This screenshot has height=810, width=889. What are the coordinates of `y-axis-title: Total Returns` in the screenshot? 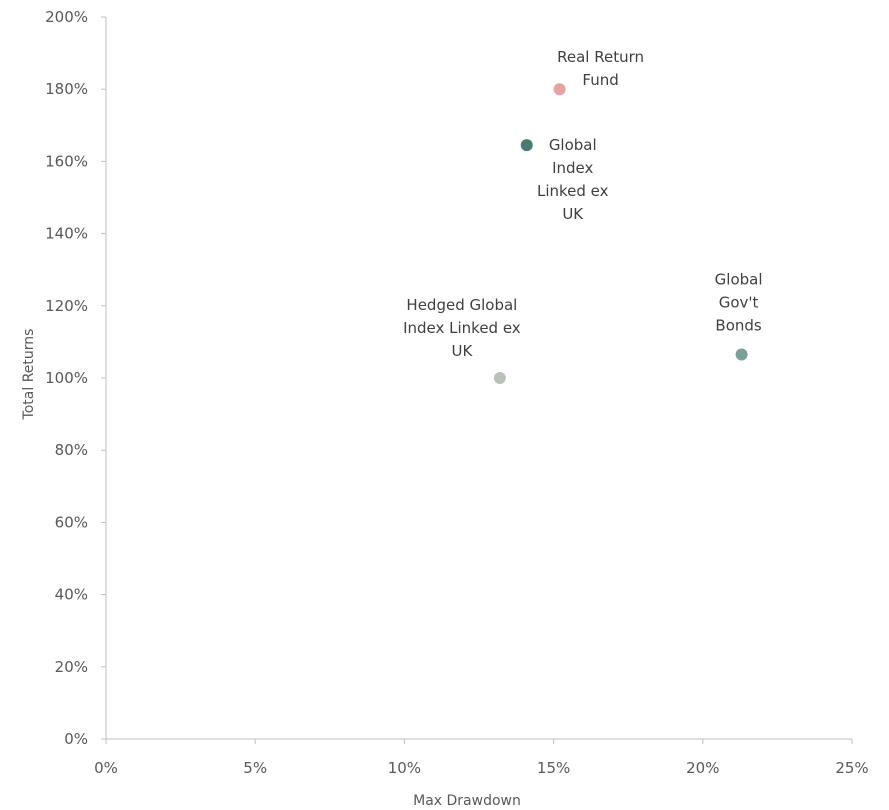 It's located at (29, 375).